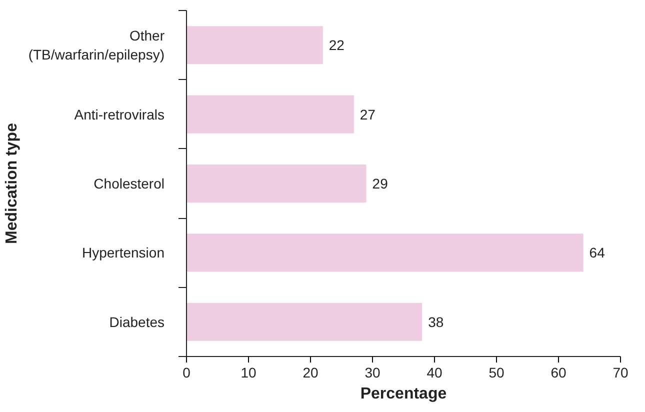 This screenshot has height=412, width=645. I want to click on x-tick-label: 70, so click(620, 372).